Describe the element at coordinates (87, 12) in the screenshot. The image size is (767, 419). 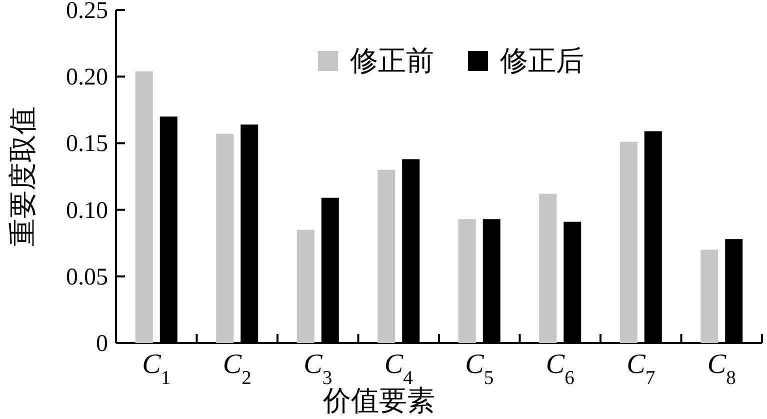
I see `y-tick-label: 0.25` at that location.